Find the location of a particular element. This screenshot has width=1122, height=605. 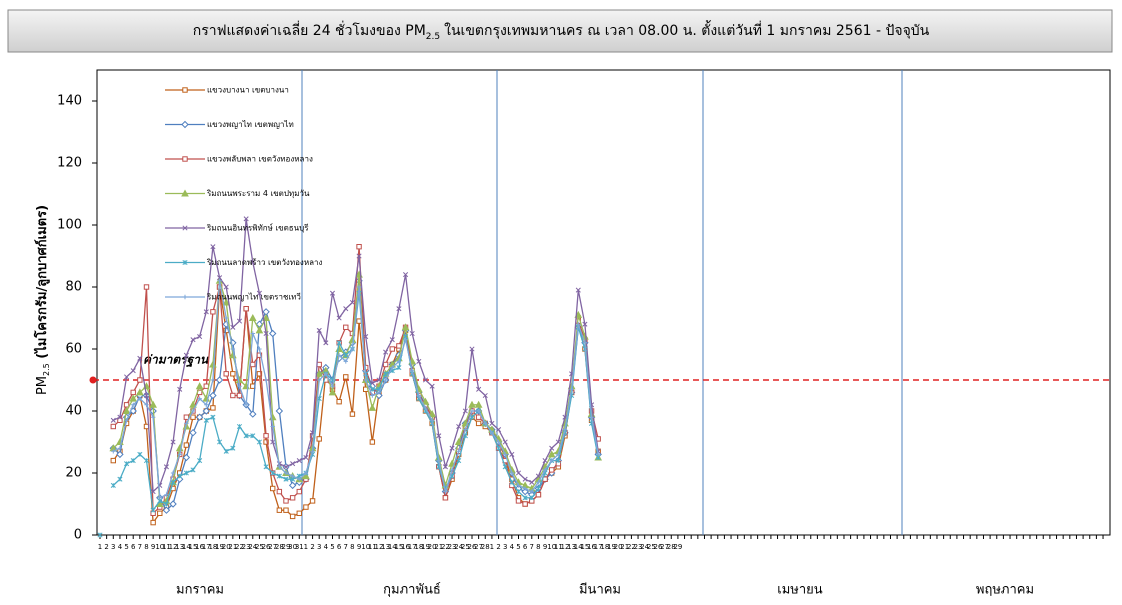

x-tick-label: 16 is located at coordinates (199, 547).